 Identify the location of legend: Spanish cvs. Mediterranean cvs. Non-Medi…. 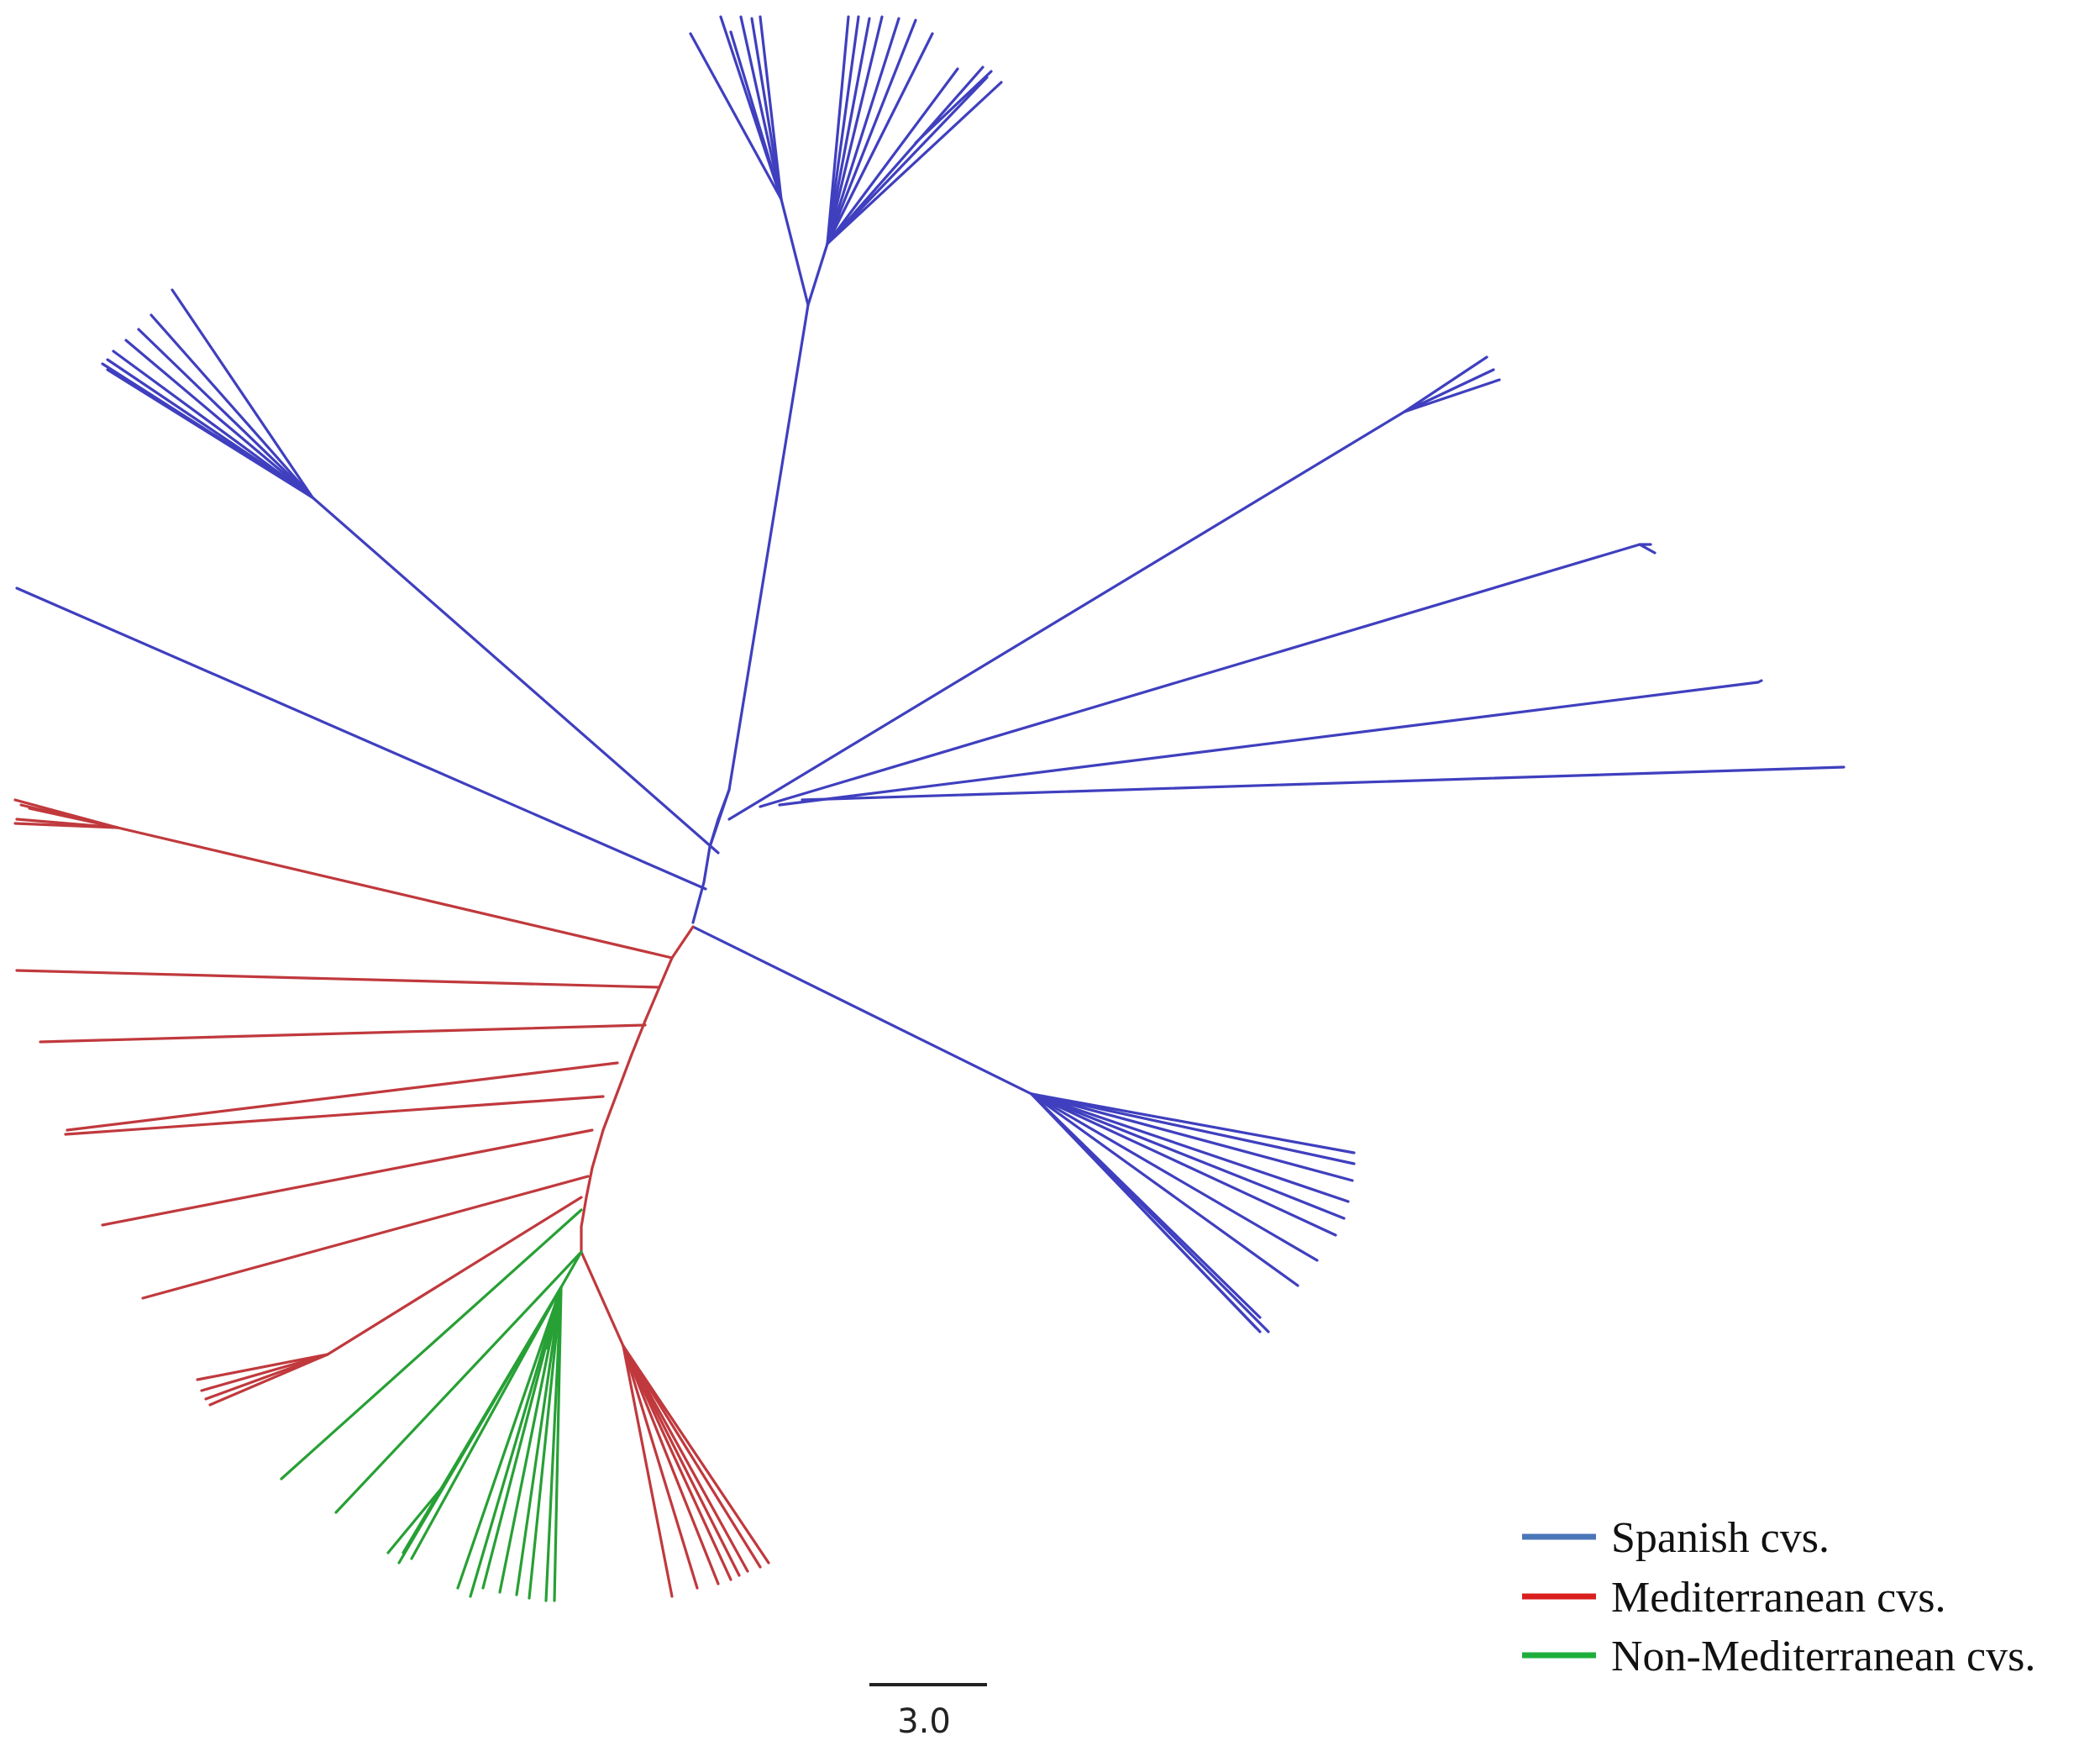
(1778, 1597).